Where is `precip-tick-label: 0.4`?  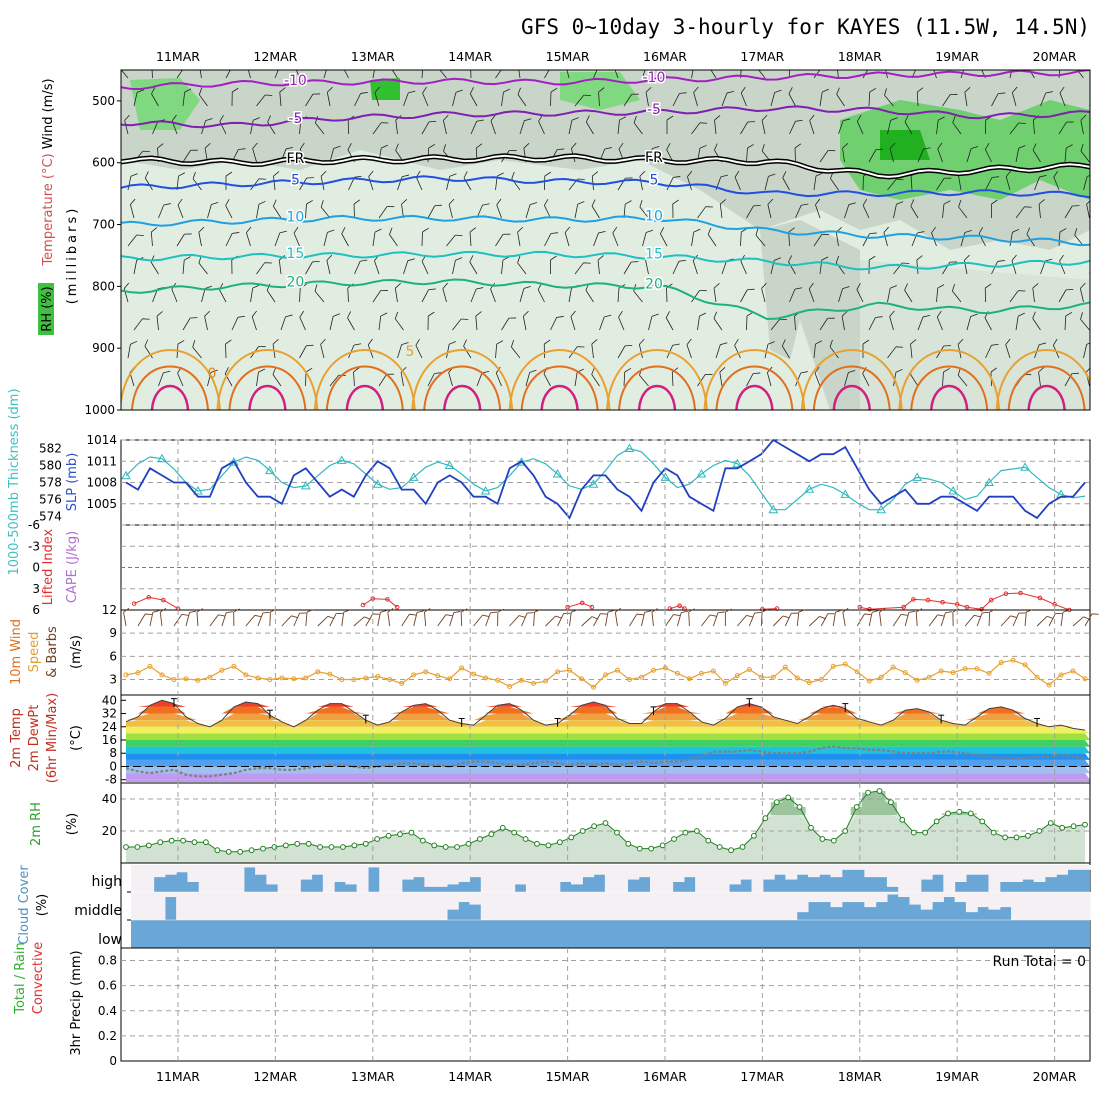
precip-tick-label: 0.4 is located at coordinates (107, 1011).